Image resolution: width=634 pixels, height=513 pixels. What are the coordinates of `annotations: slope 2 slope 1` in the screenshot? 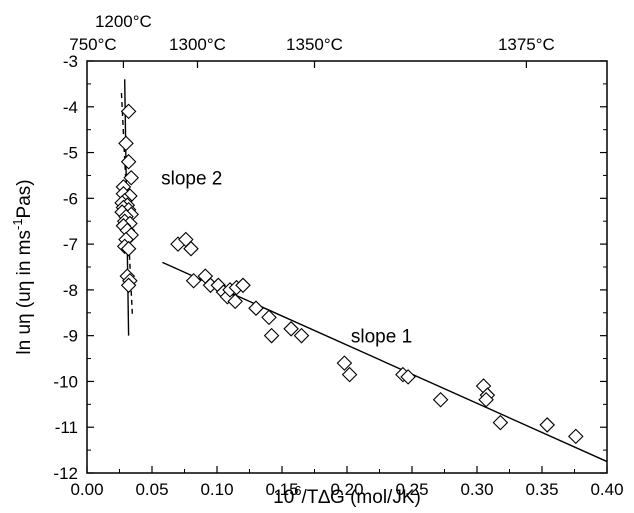 It's located at (286, 258).